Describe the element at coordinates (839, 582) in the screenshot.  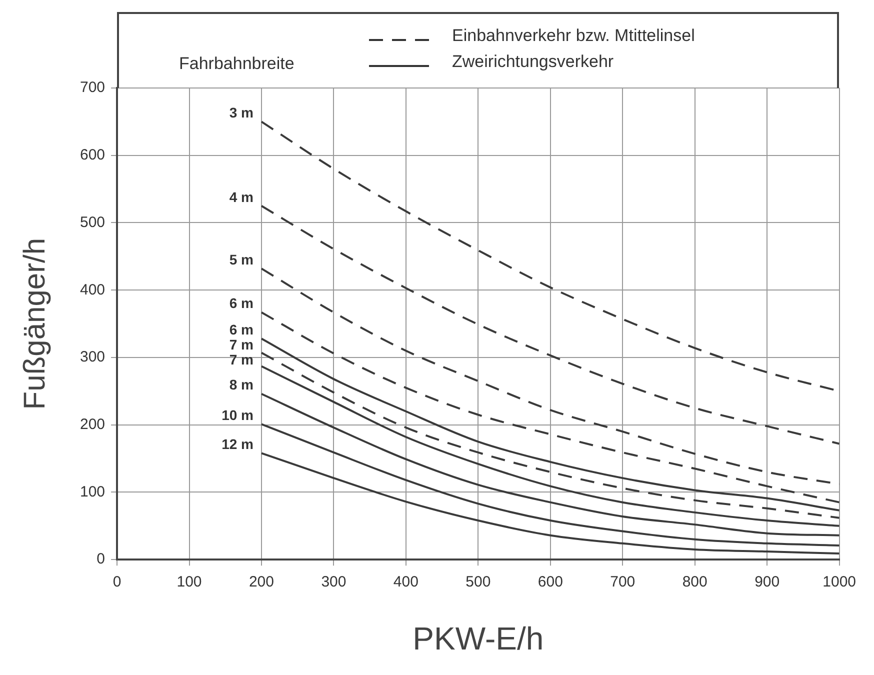
I see `x-tick-label: 1000` at that location.